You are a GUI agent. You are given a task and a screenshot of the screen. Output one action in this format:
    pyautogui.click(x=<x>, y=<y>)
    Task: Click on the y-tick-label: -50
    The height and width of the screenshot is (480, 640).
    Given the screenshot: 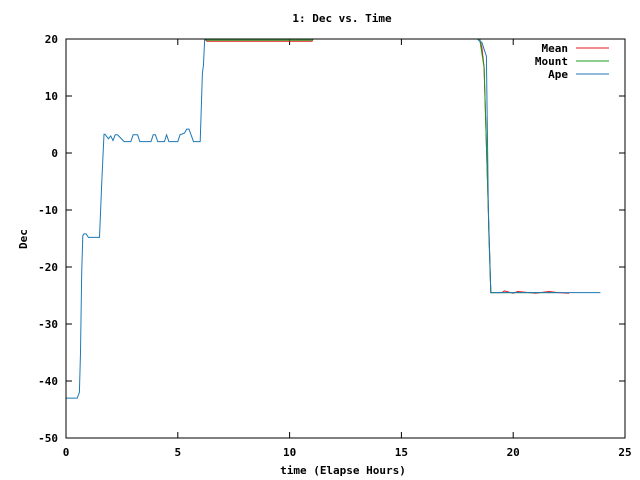 What is the action you would take?
    pyautogui.click(x=48, y=438)
    